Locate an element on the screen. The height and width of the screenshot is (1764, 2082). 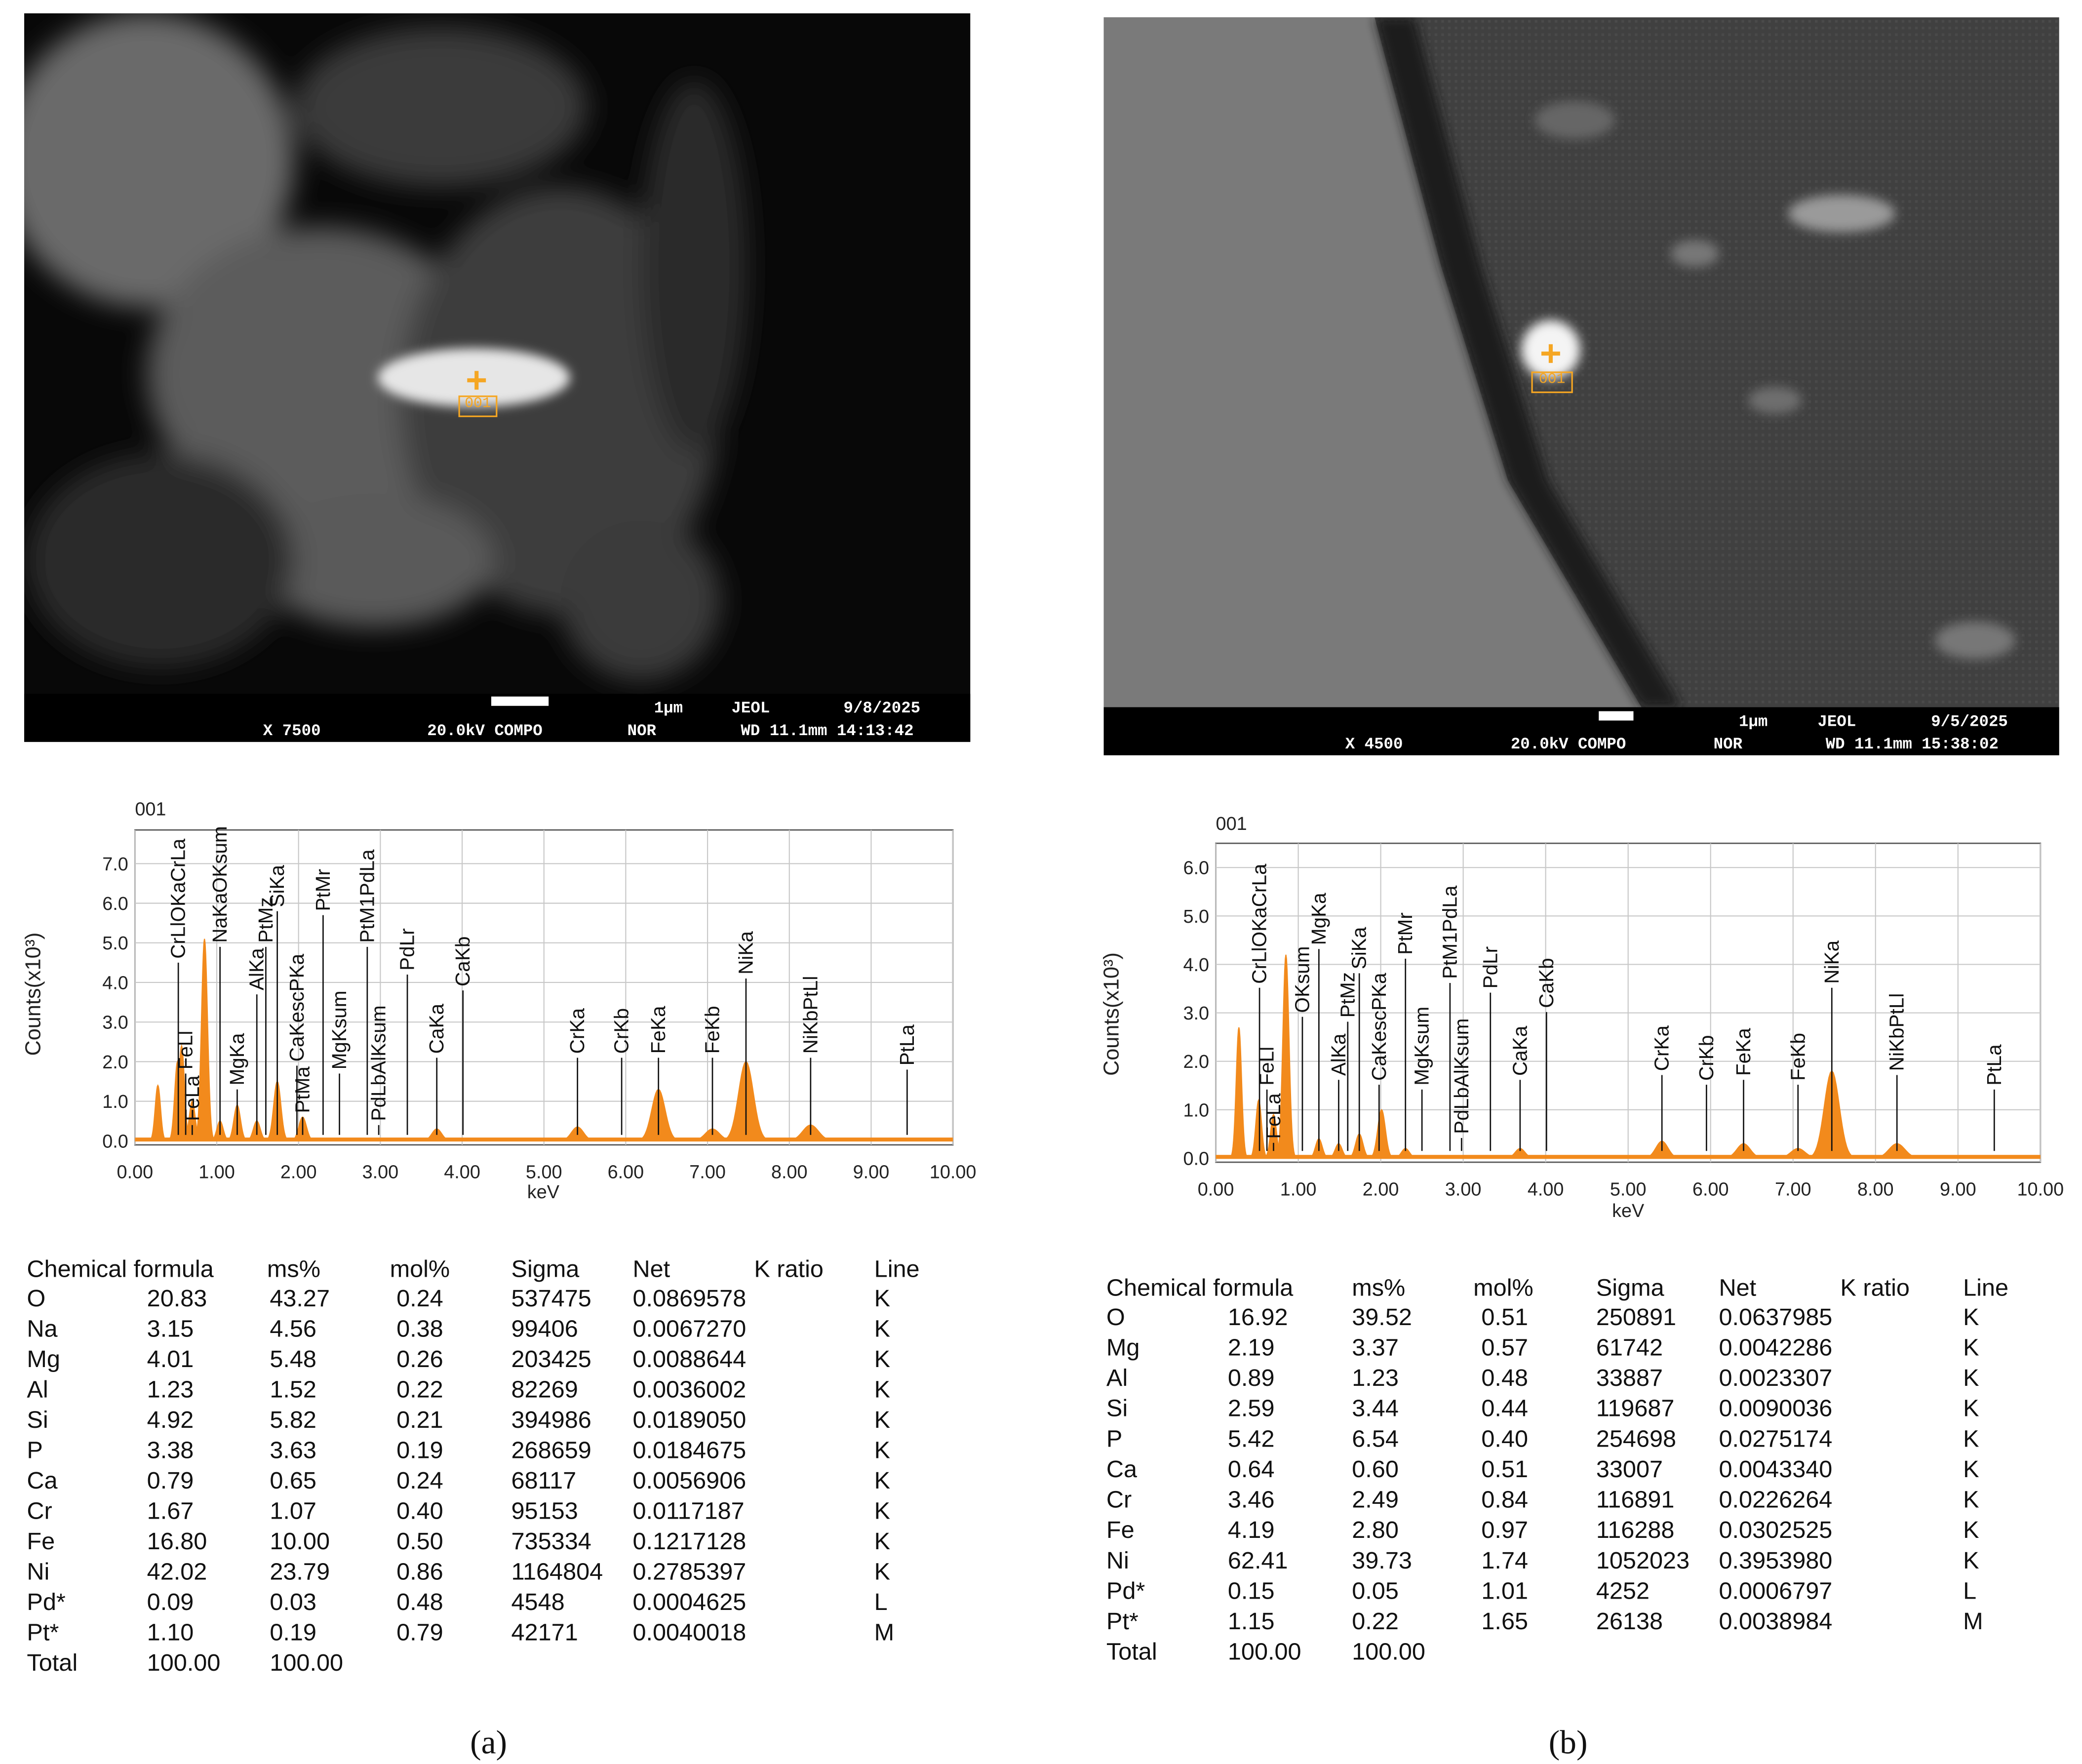
table-header: K ratio is located at coordinates (1875, 1288).